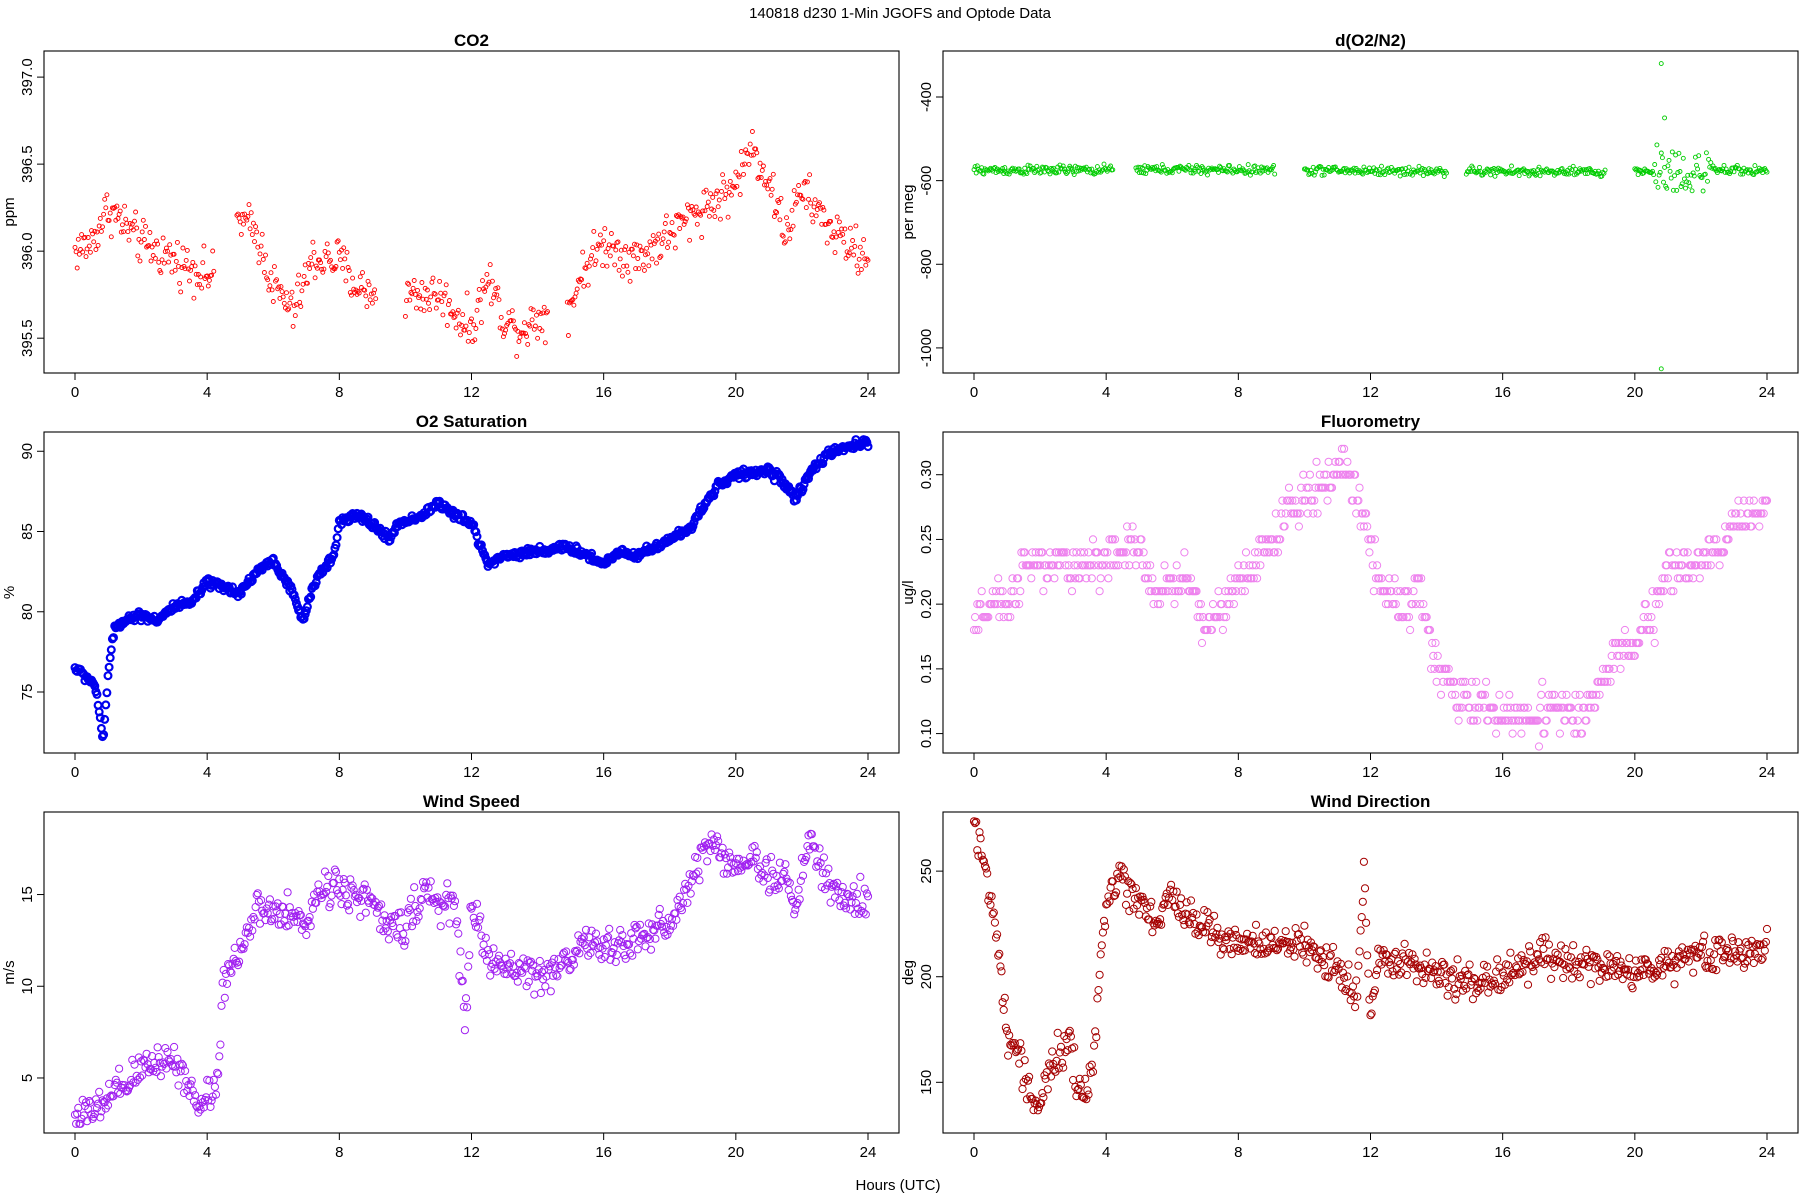 Image resolution: width=1800 pixels, height=1200 pixels. I want to click on series-points, so click(1370, 216).